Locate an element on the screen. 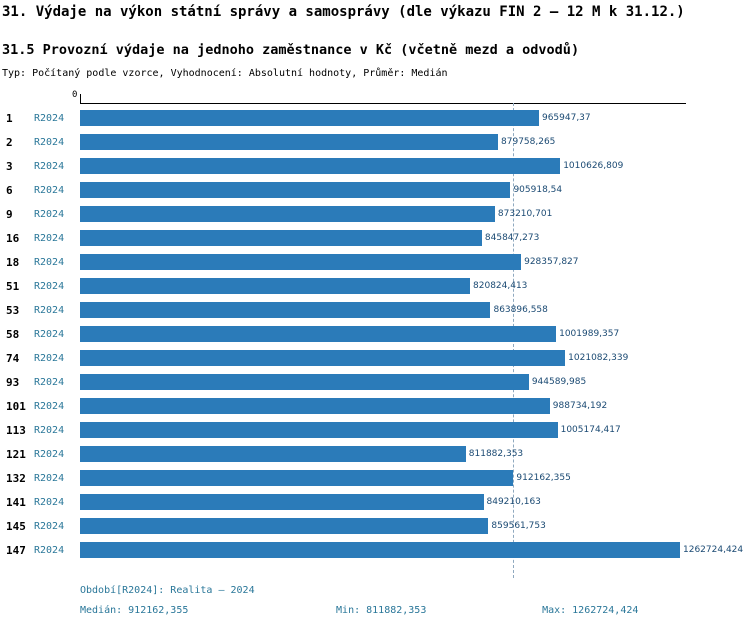  bar-value-label: 845847,273 is located at coordinates (512, 238).